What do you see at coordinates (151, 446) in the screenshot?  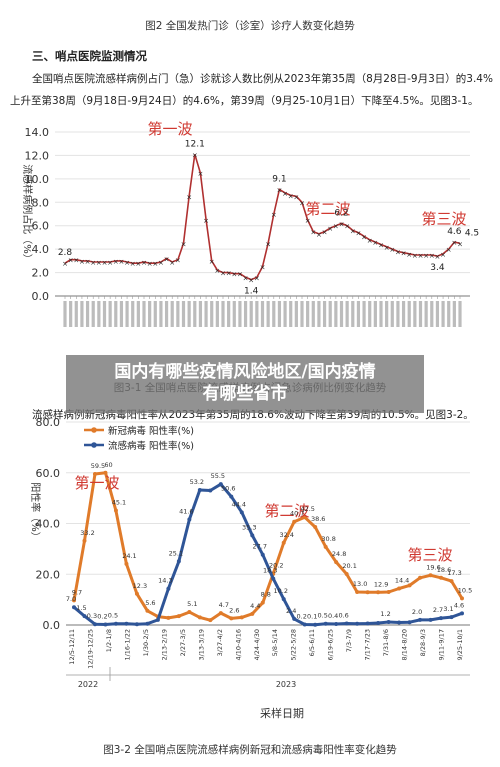 I see `legend-label: 流感病毒 阳性率(%)` at bounding box center [151, 446].